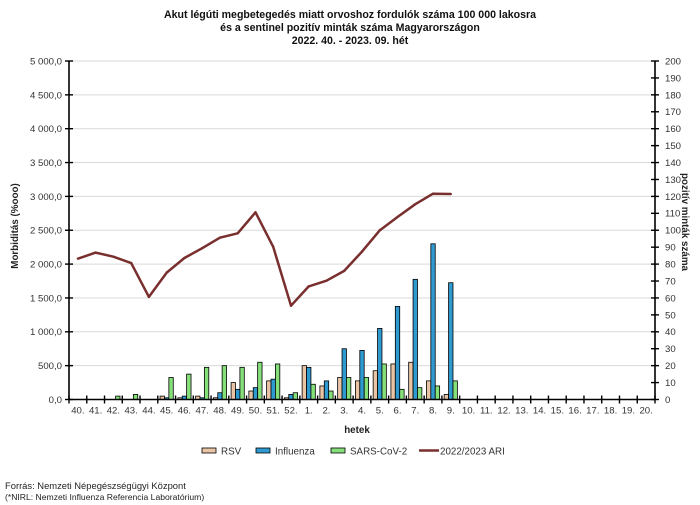  What do you see at coordinates (557, 411) in the screenshot?
I see `x-tick-label: 15.` at bounding box center [557, 411].